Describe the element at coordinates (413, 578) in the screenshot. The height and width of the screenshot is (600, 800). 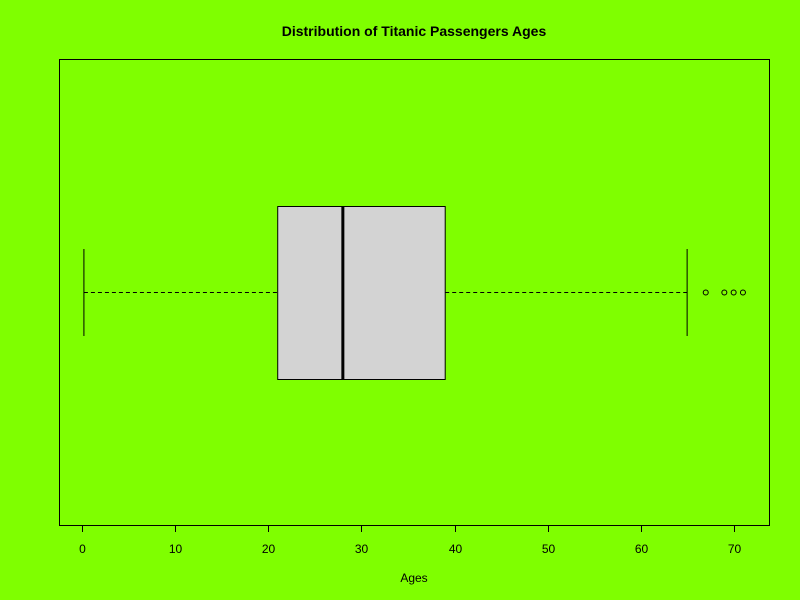
I see `x-axis-label: Ages` at that location.